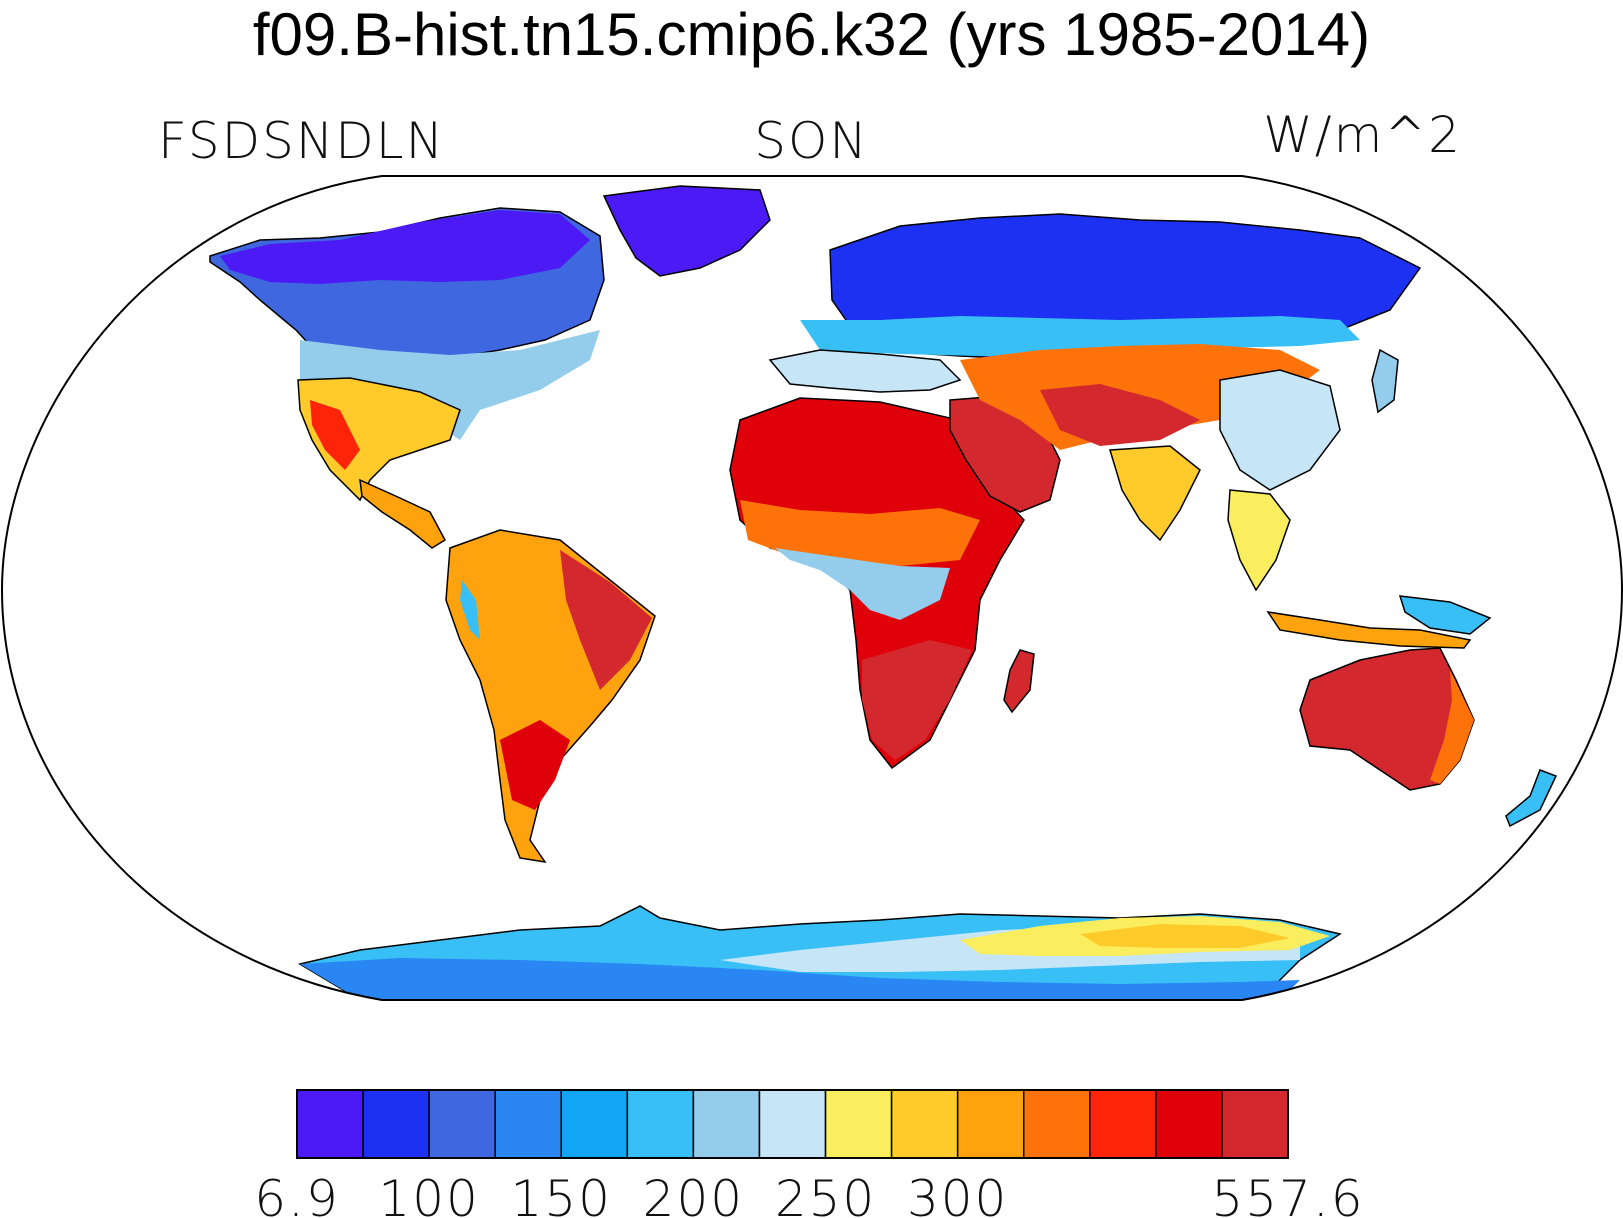 This screenshot has width=1623, height=1218. Describe the element at coordinates (862, 584) in the screenshot. I see `africa-equatorial` at that location.